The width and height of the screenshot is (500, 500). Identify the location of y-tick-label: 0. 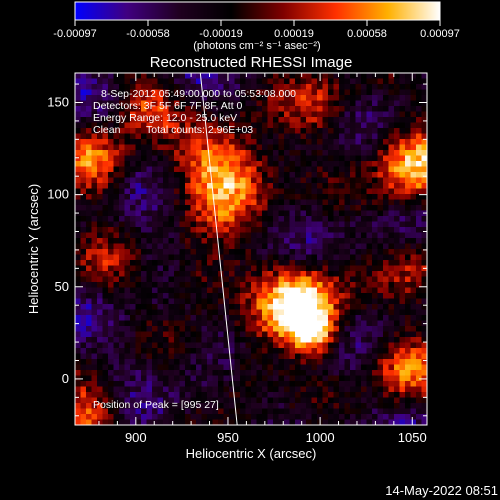
(65, 378).